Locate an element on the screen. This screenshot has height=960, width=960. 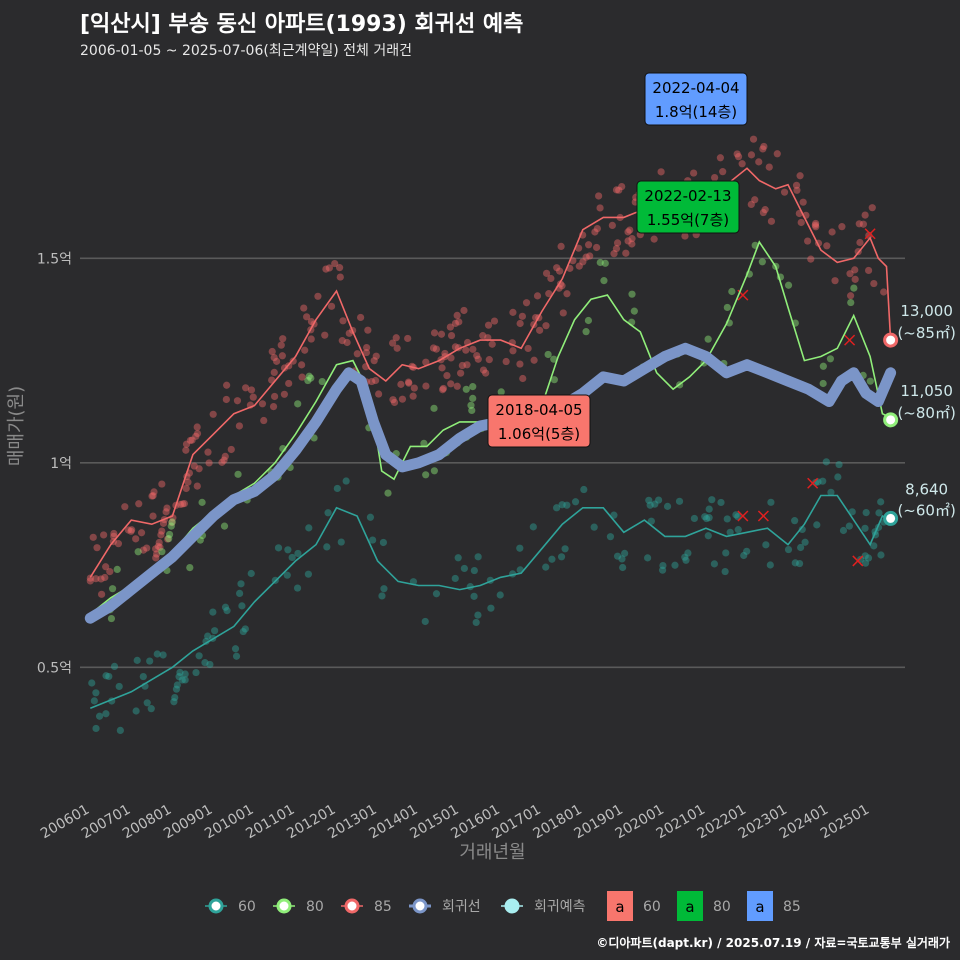
end-price-80: 11,050 is located at coordinates (926, 391).